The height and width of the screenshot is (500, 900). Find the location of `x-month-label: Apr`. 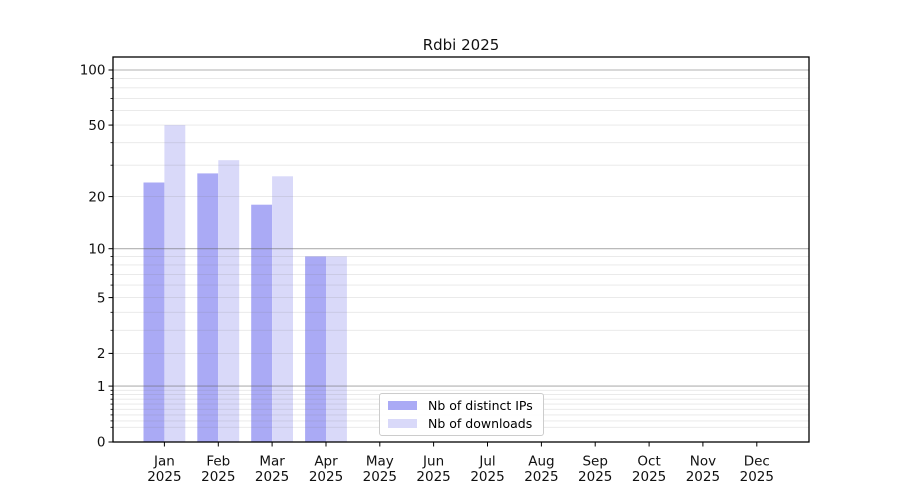

x-month-label: Apr is located at coordinates (326, 462).